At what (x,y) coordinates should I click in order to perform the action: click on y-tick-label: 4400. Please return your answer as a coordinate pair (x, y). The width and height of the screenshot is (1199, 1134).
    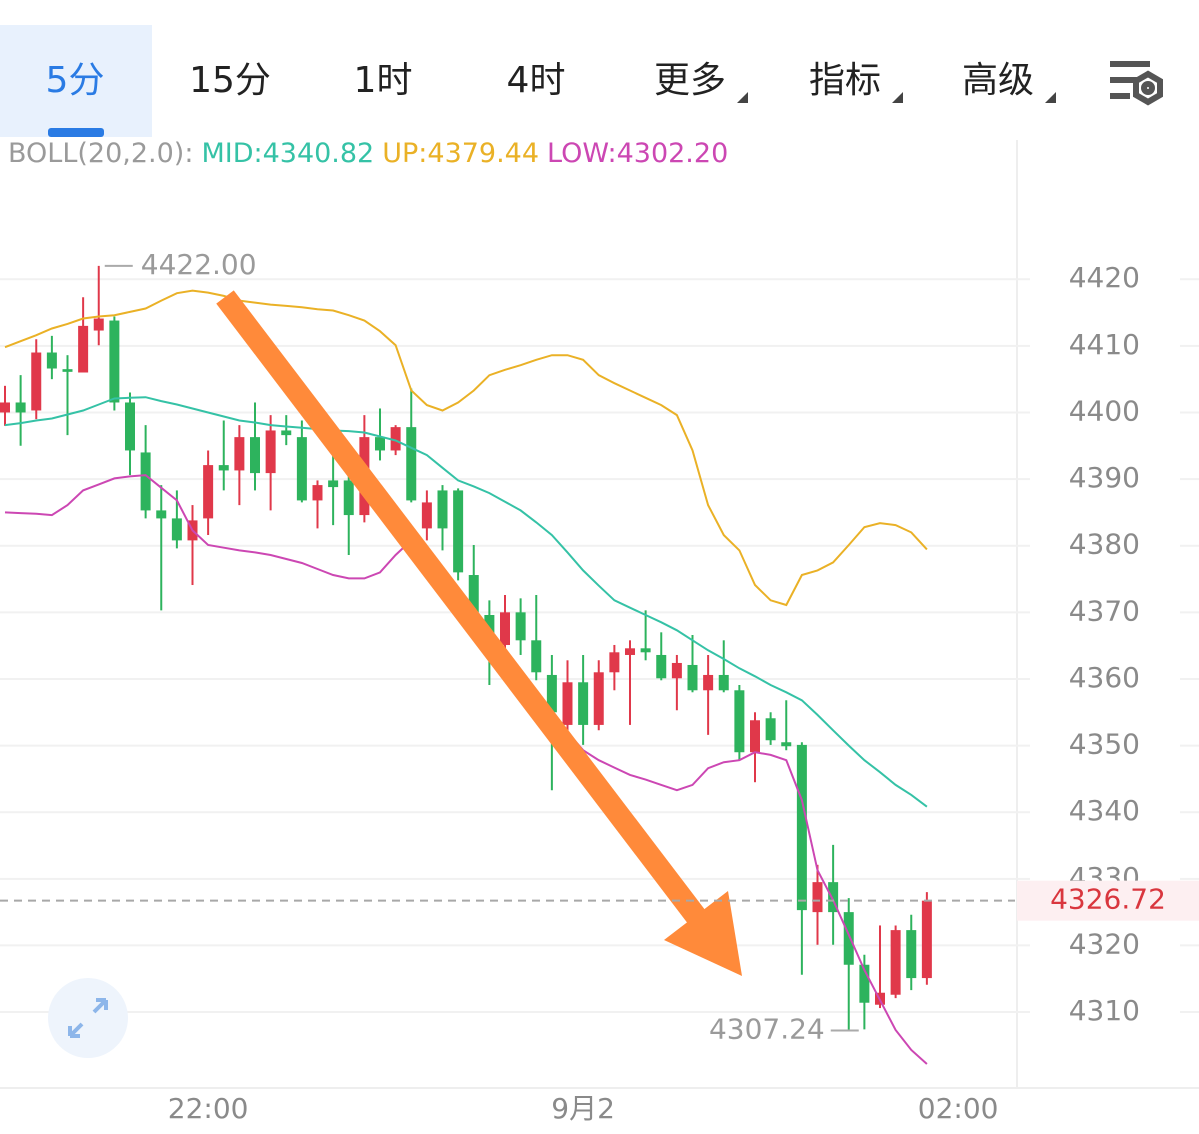
    Looking at the image, I should click on (1104, 410).